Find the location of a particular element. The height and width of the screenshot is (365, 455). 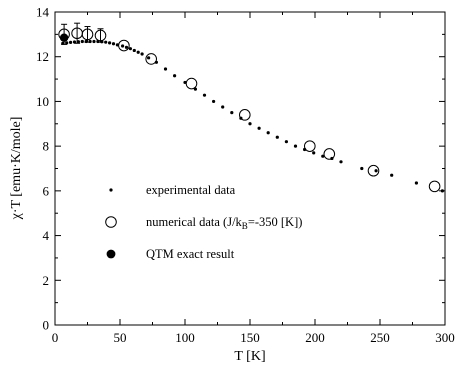

x-tick-label: 100 is located at coordinates (185, 337).